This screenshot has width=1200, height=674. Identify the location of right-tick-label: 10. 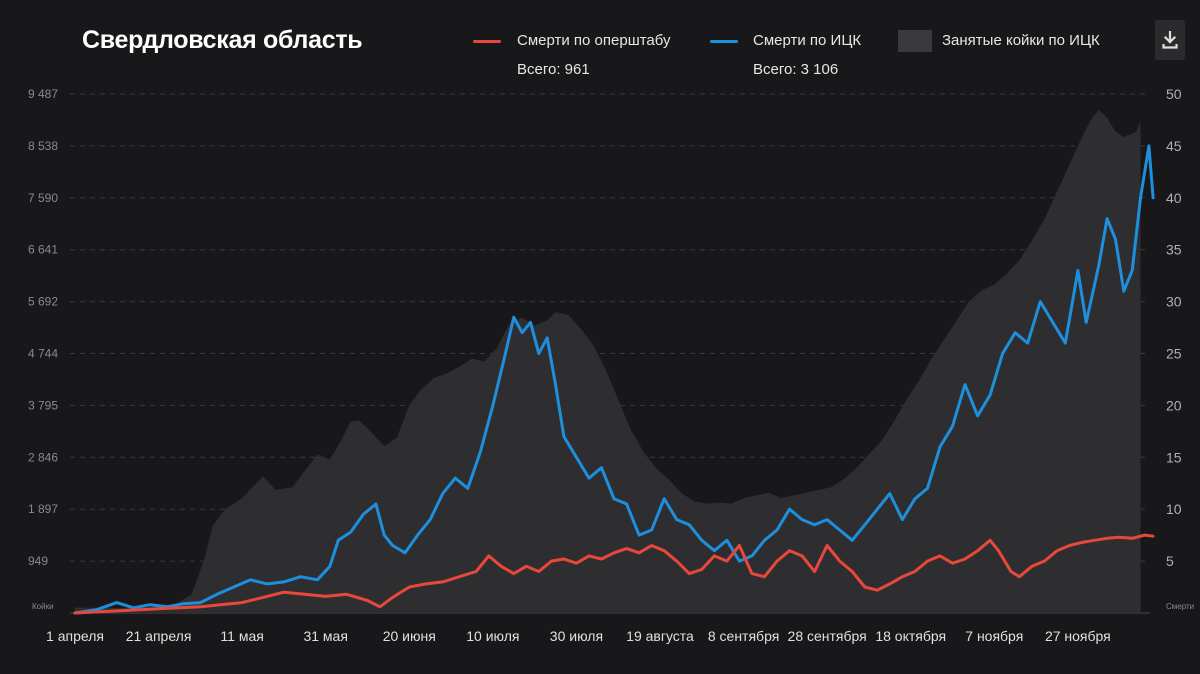
(1174, 509).